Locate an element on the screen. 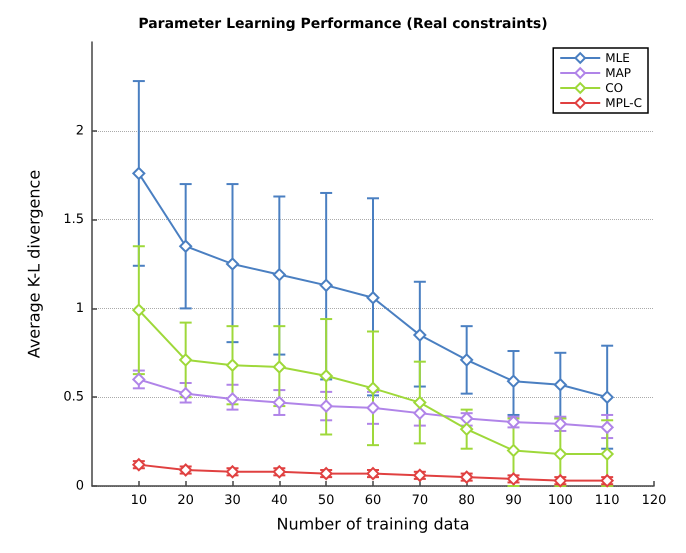  chart-title: Parameter Learning Performance (Real constraints) is located at coordinates (343, 24).